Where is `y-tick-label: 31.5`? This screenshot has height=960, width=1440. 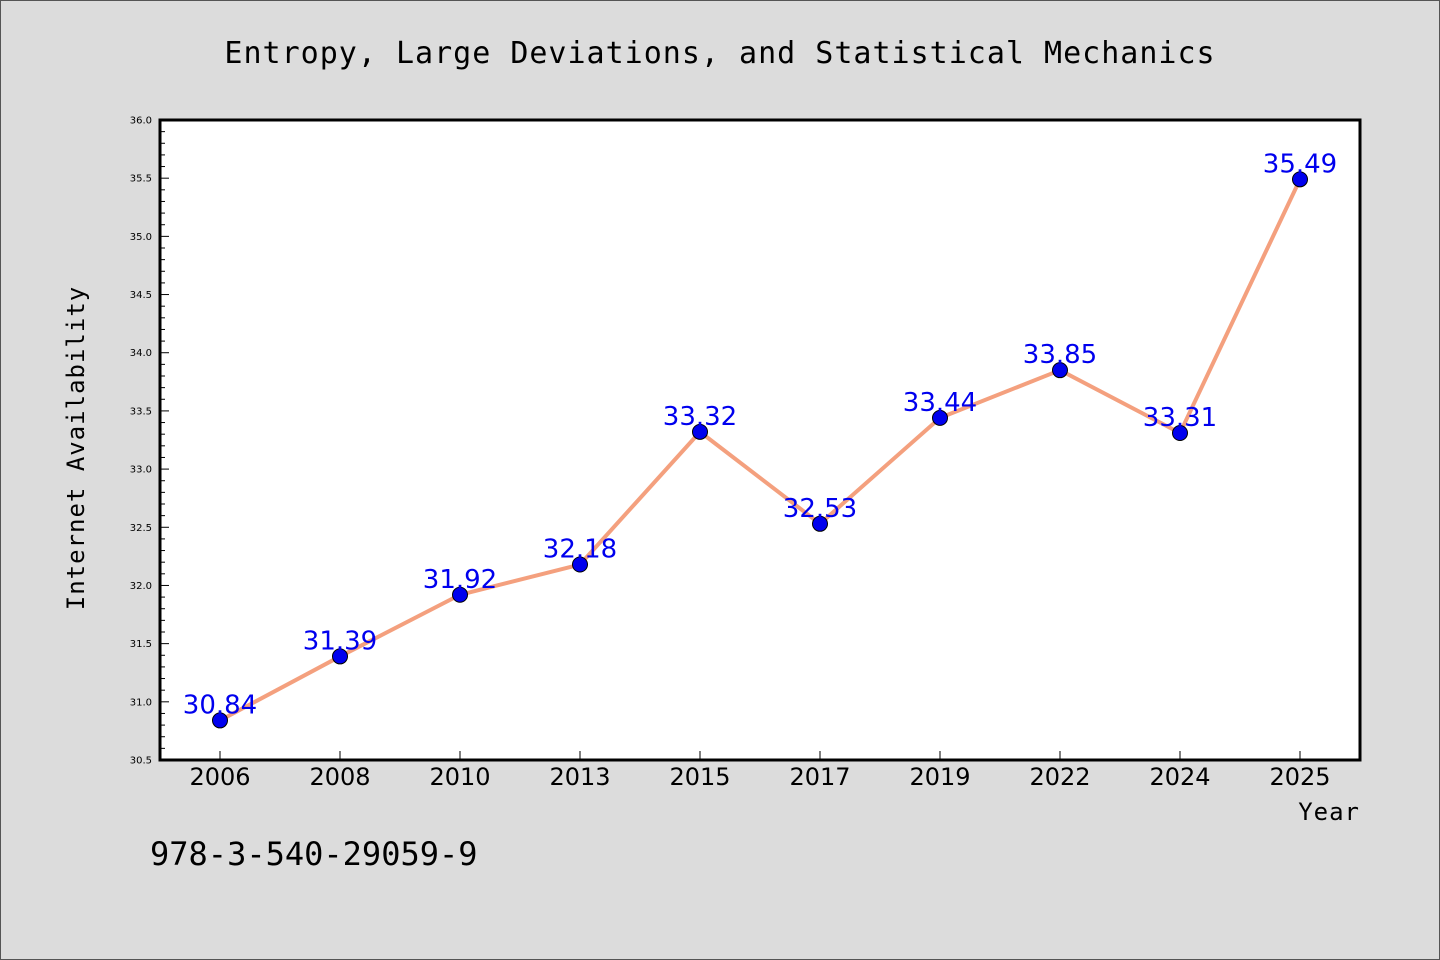
y-tick-label: 31.5 is located at coordinates (141, 644).